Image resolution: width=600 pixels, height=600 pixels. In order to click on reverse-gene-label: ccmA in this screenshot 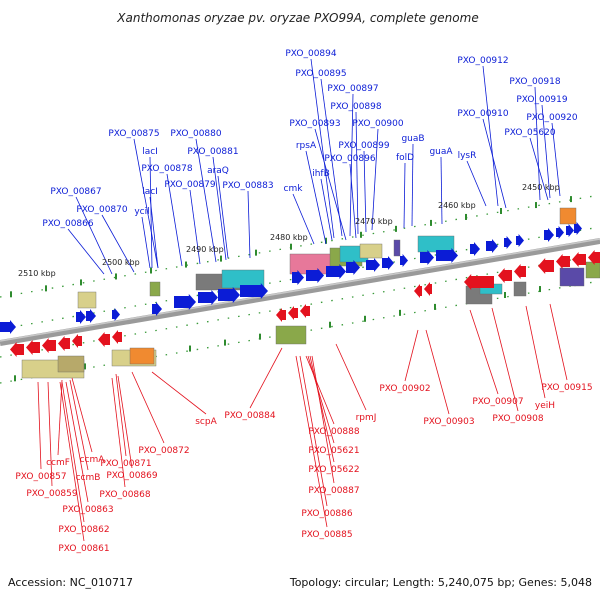, I will do `click(93, 460)`.